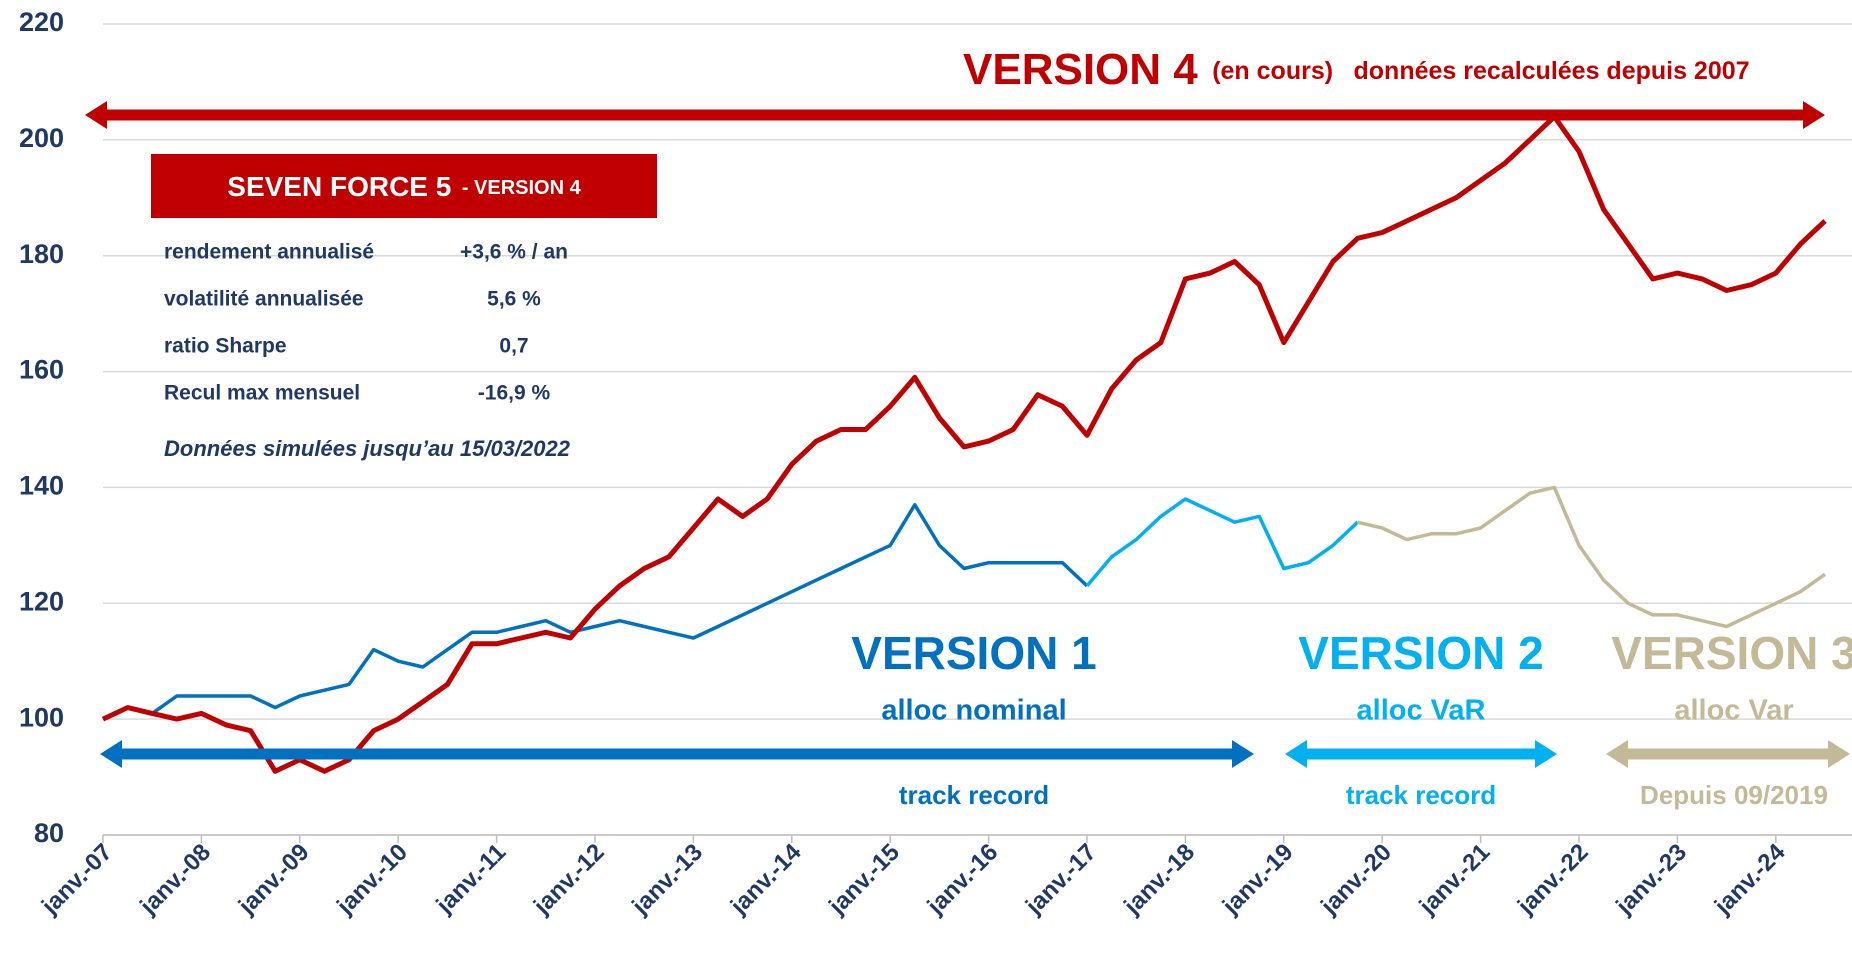  Describe the element at coordinates (1420, 653) in the screenshot. I see `version-title: VERSION 2` at that location.